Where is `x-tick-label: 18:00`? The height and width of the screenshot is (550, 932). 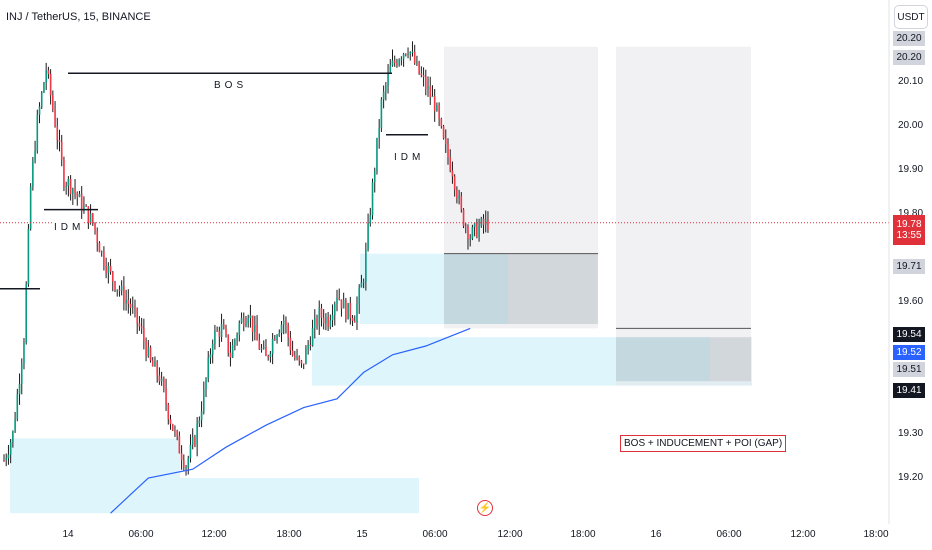 x-tick-label: 18:00 is located at coordinates (876, 534).